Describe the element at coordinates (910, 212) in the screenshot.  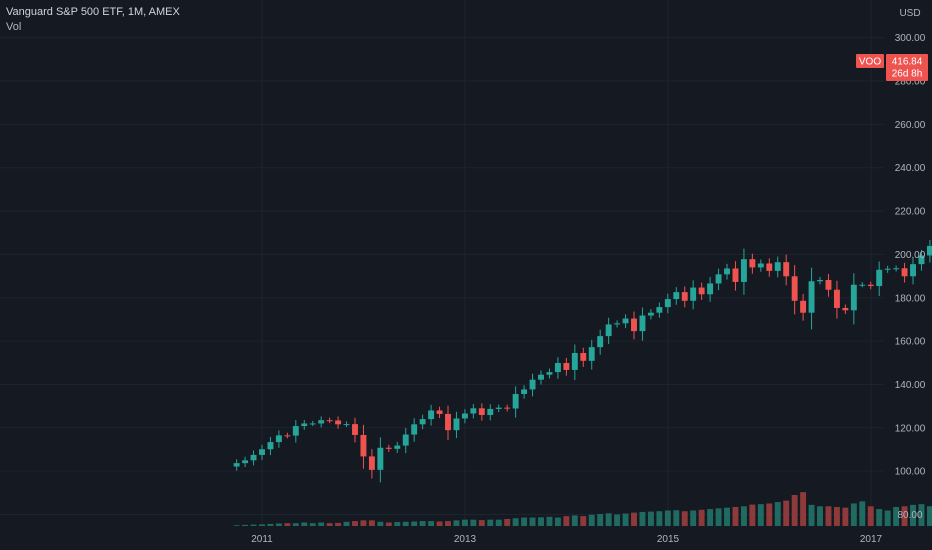
I see `y-tick-label: 220.00` at that location.